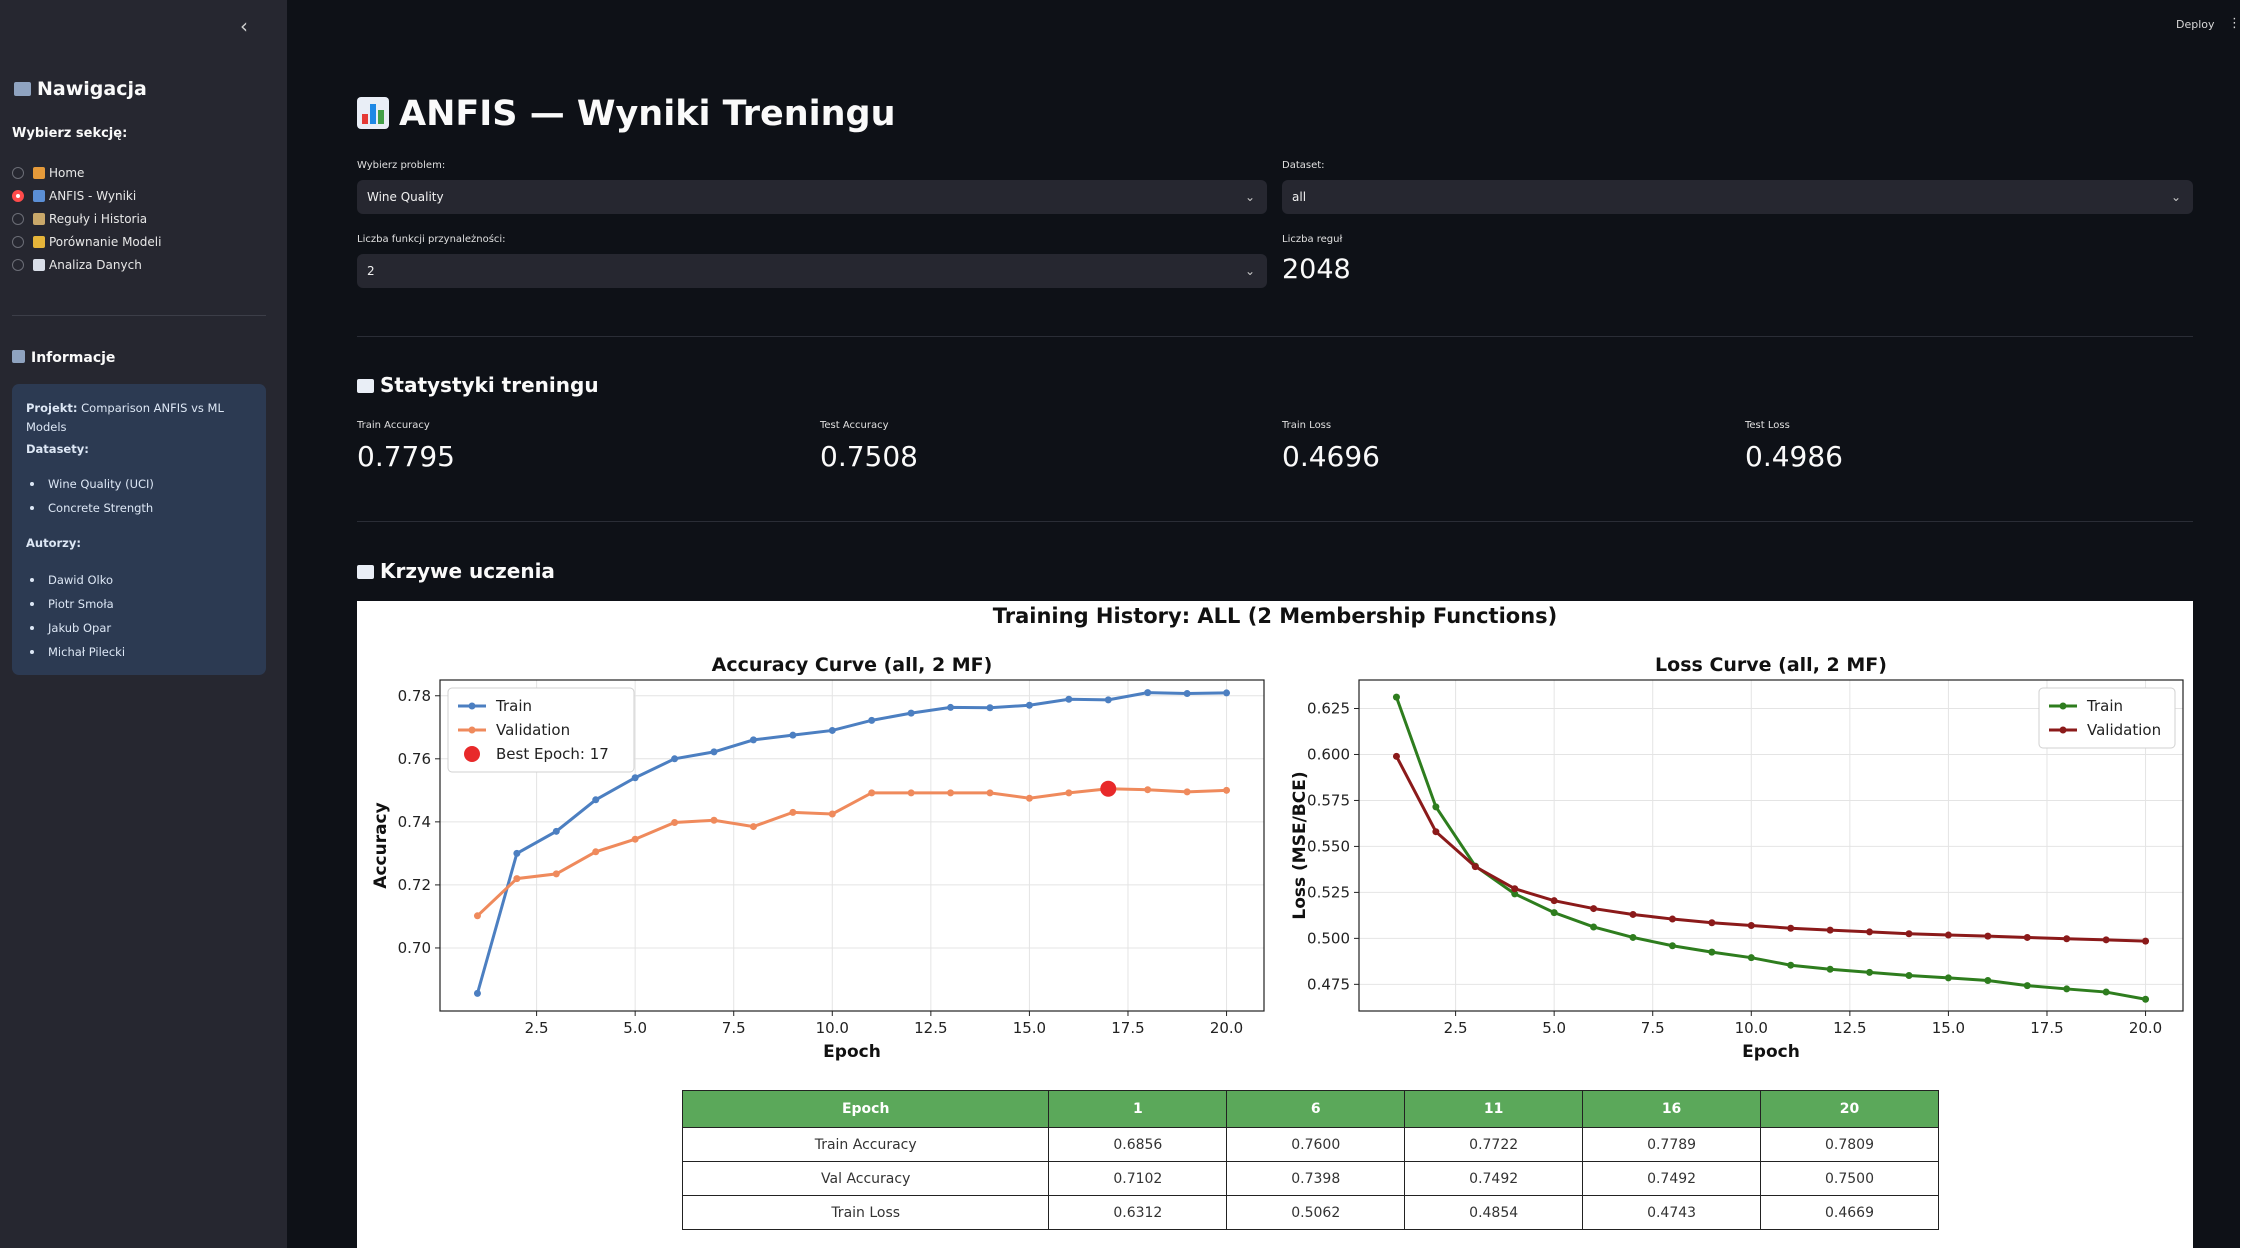 Image resolution: width=2246 pixels, height=1252 pixels. I want to click on metric-value: 0.7795, so click(406, 456).